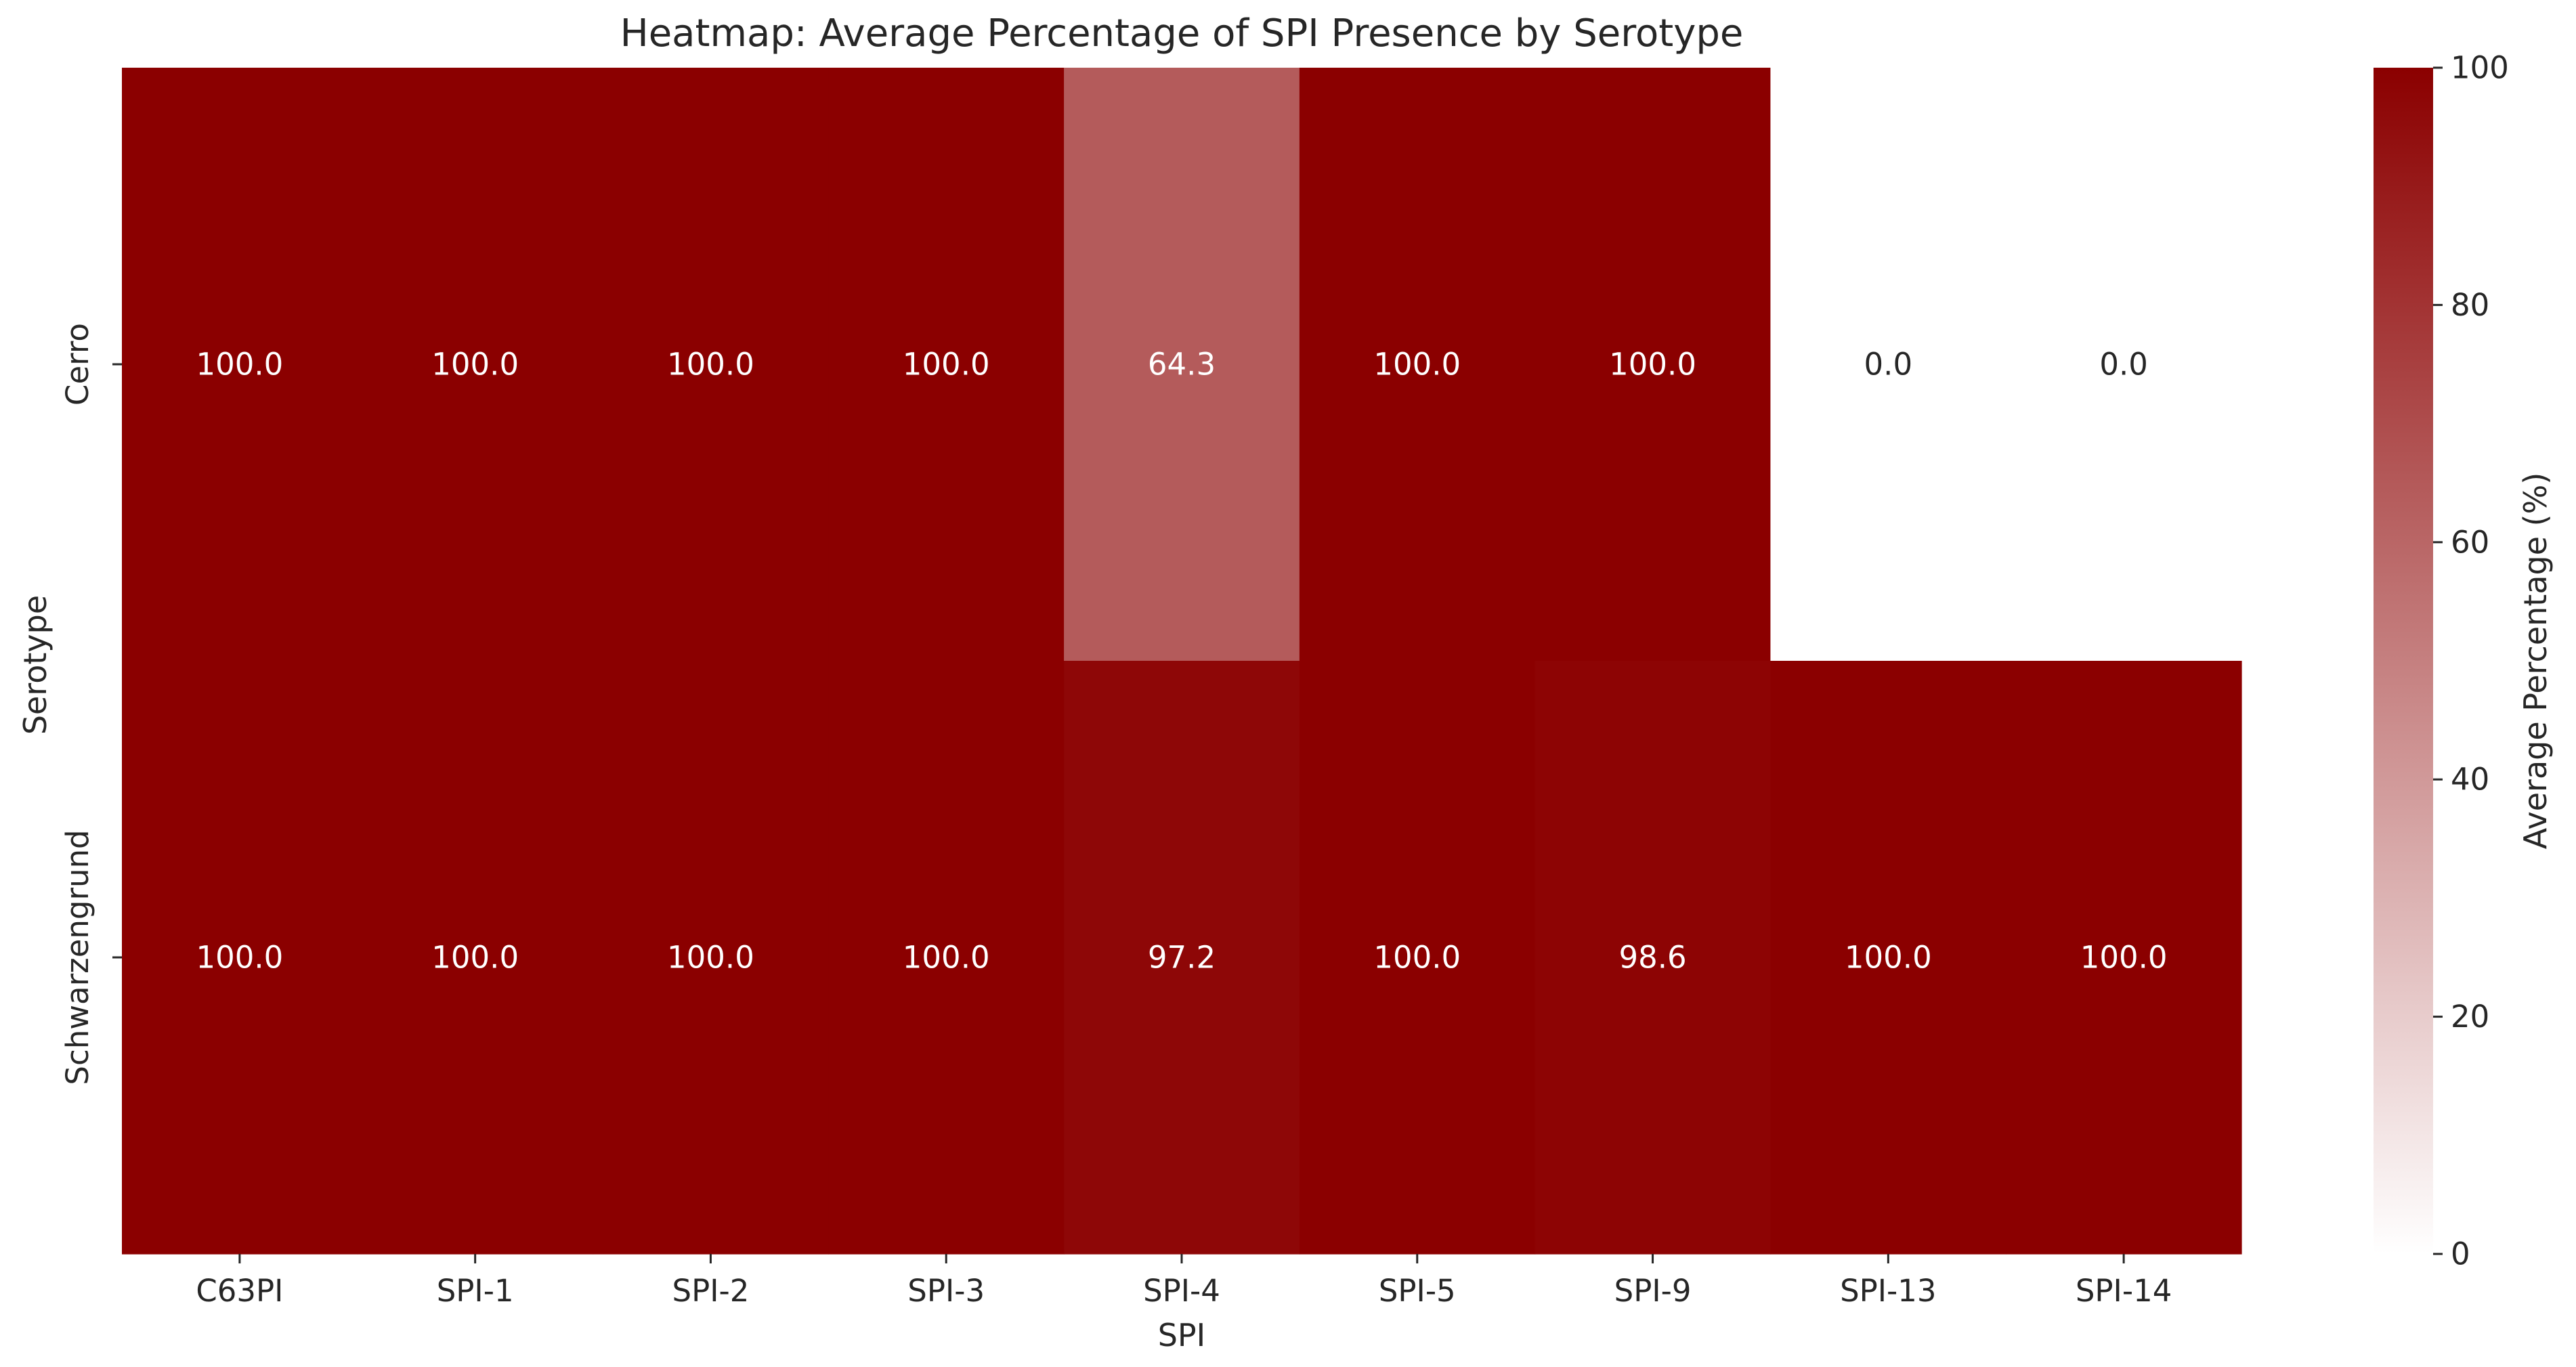 This screenshot has height=1367, width=2576. What do you see at coordinates (2470, 1017) in the screenshot?
I see `colorbar-tick-label: 20` at bounding box center [2470, 1017].